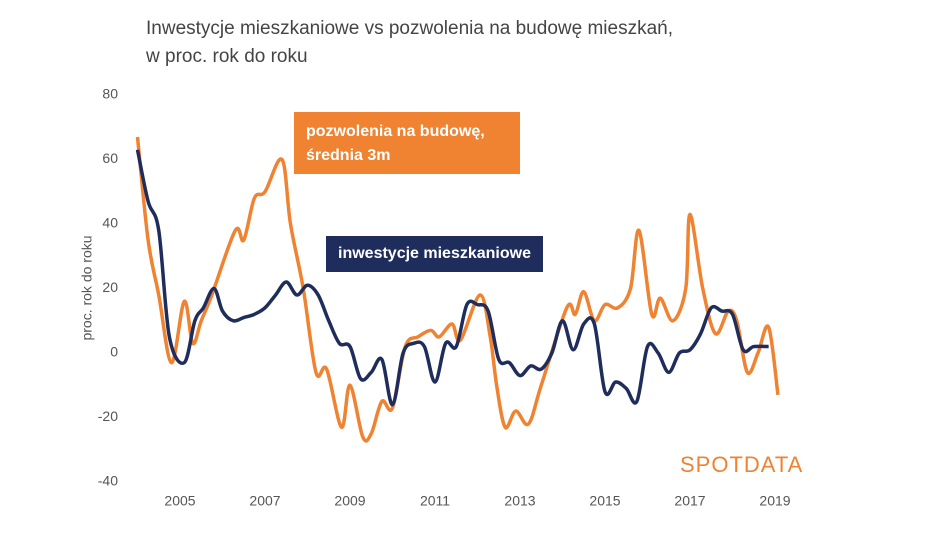 This screenshot has width=945, height=533. Describe the element at coordinates (742, 464) in the screenshot. I see `logo: SPOTDATA` at that location.